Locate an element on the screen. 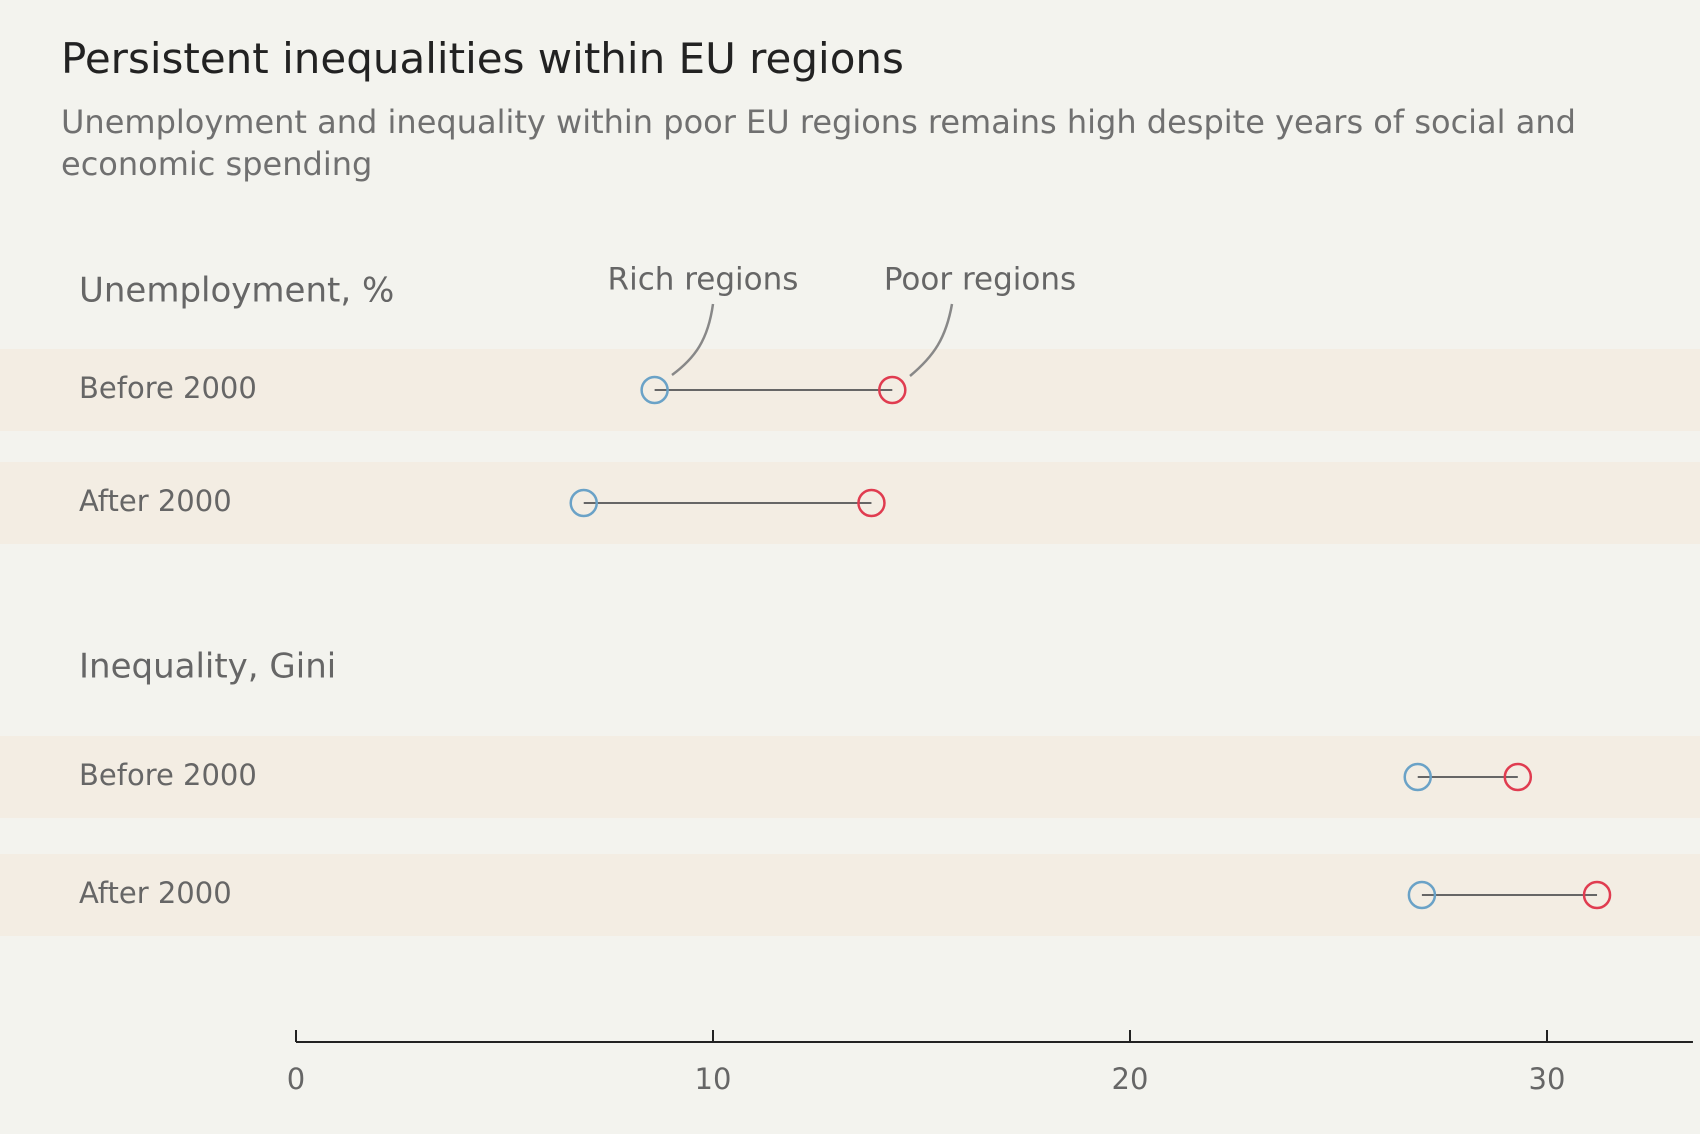  rich-regions-annotation: Rich regions is located at coordinates (703, 280).